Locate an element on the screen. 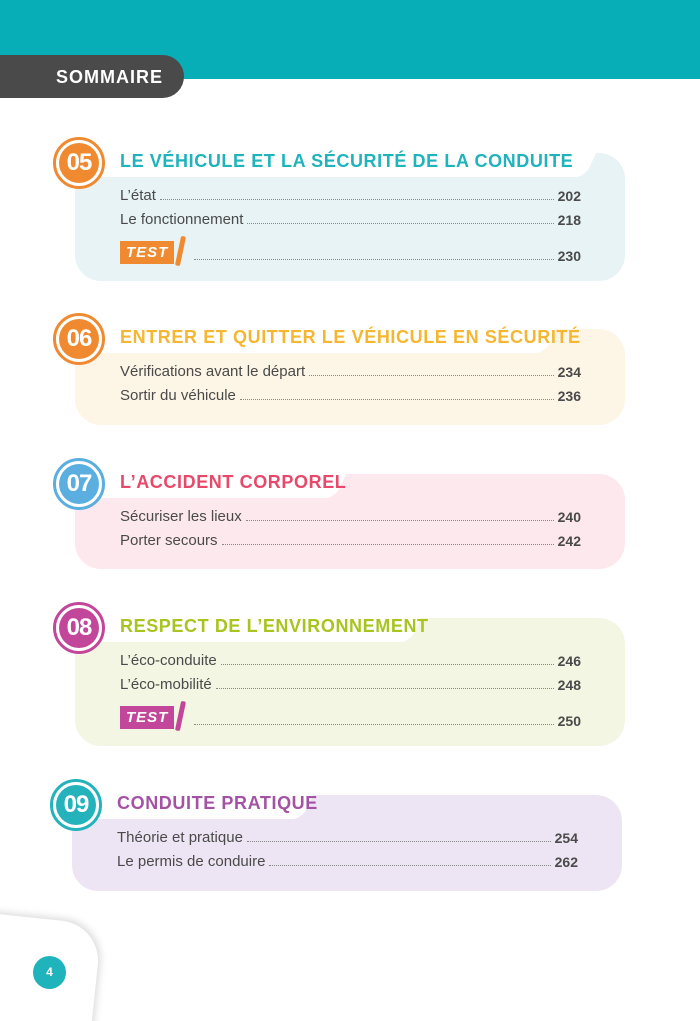 This screenshot has width=700, height=1021. entry-label: Sécuriser les lieux is located at coordinates (181, 516).